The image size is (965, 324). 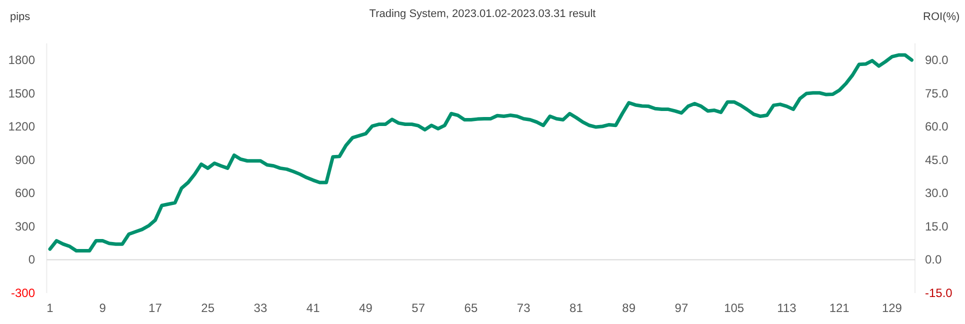 I want to click on x-tick-label: 57, so click(x=419, y=308).